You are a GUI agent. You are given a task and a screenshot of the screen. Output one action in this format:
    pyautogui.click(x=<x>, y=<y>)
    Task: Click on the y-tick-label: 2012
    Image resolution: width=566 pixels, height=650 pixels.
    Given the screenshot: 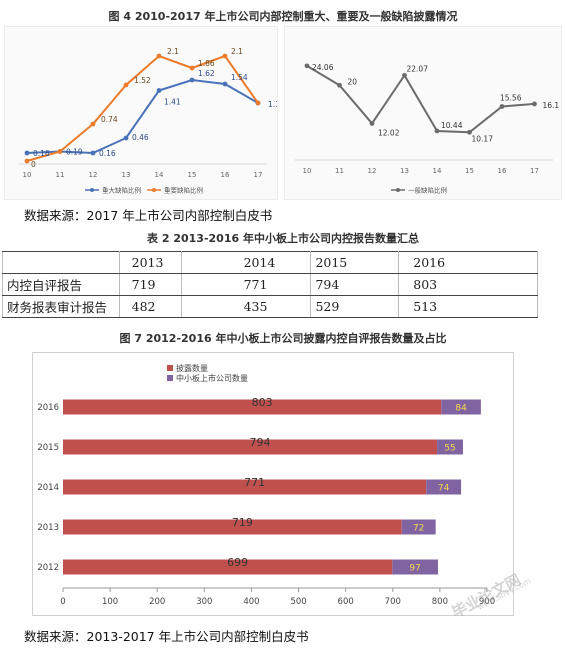 What is the action you would take?
    pyautogui.click(x=48, y=568)
    